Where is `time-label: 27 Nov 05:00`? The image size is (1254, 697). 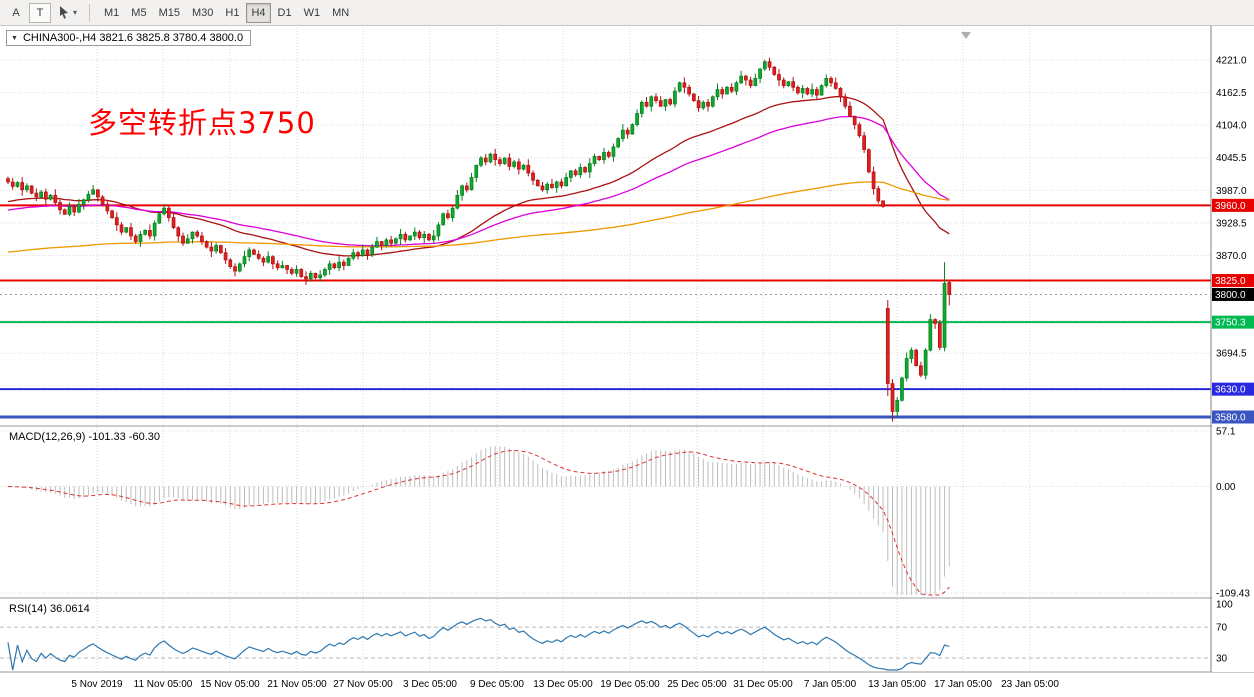 time-label: 27 Nov 05:00 is located at coordinates (363, 684).